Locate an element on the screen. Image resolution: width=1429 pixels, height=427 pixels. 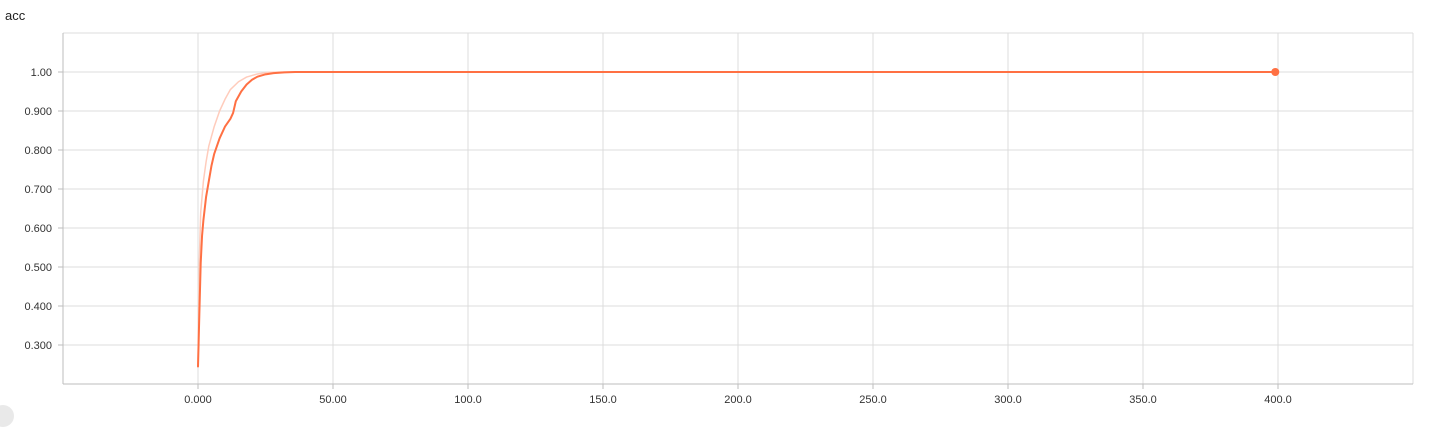
y-tick-label: 0.600 is located at coordinates (38, 229).